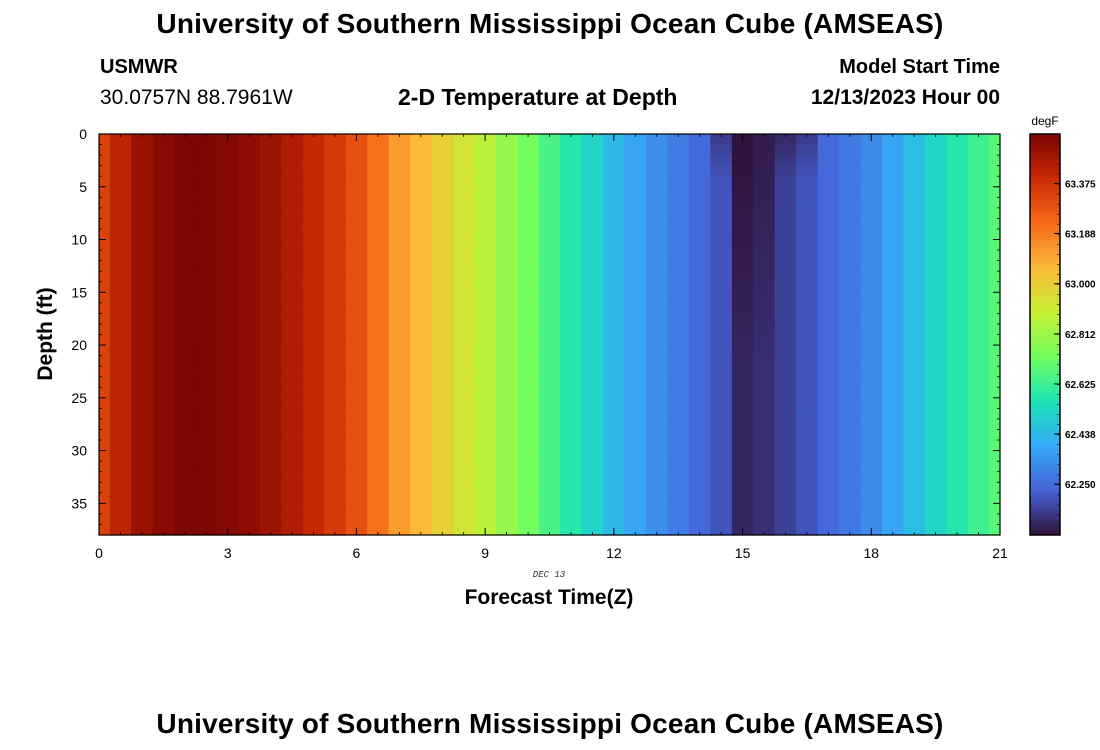 Image resolution: width=1100 pixels, height=750 pixels. I want to click on x-tick-label: 3, so click(228, 553).